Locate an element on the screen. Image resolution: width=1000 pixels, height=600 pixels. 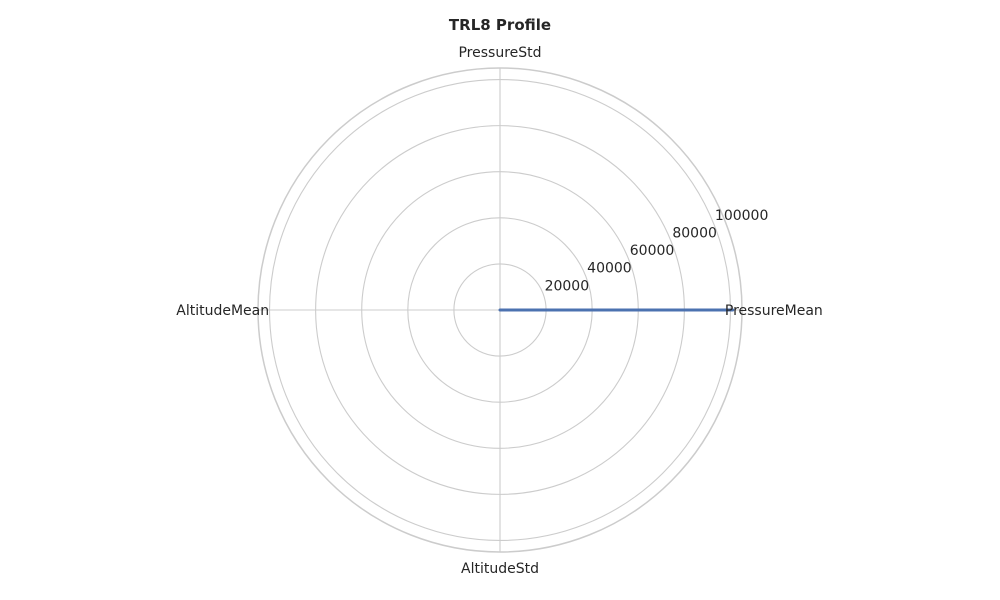
radial-tick-label: 80000 is located at coordinates (694, 233).